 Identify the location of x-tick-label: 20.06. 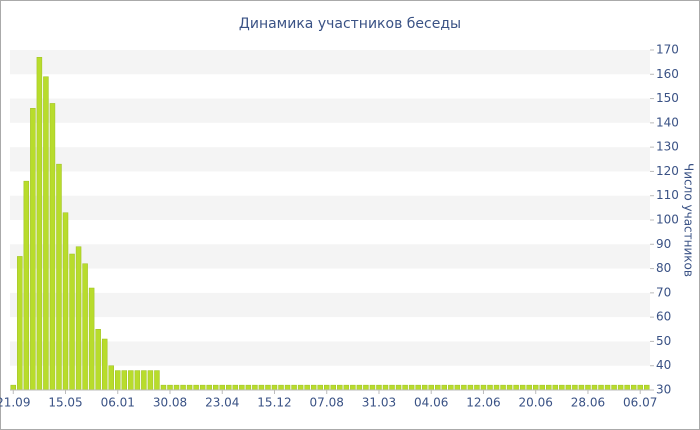
(536, 403).